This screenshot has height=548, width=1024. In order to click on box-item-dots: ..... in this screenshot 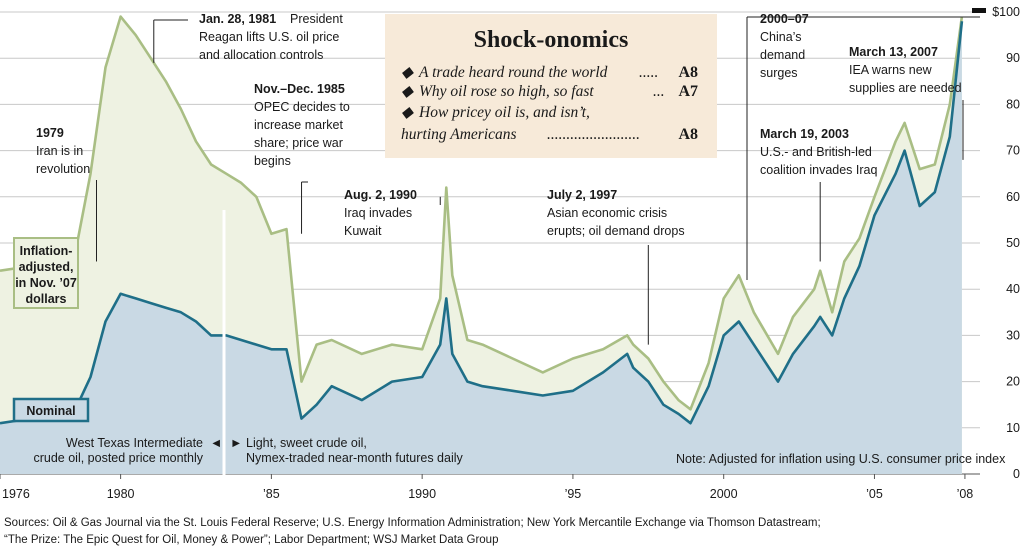, I will do `click(648, 72)`.